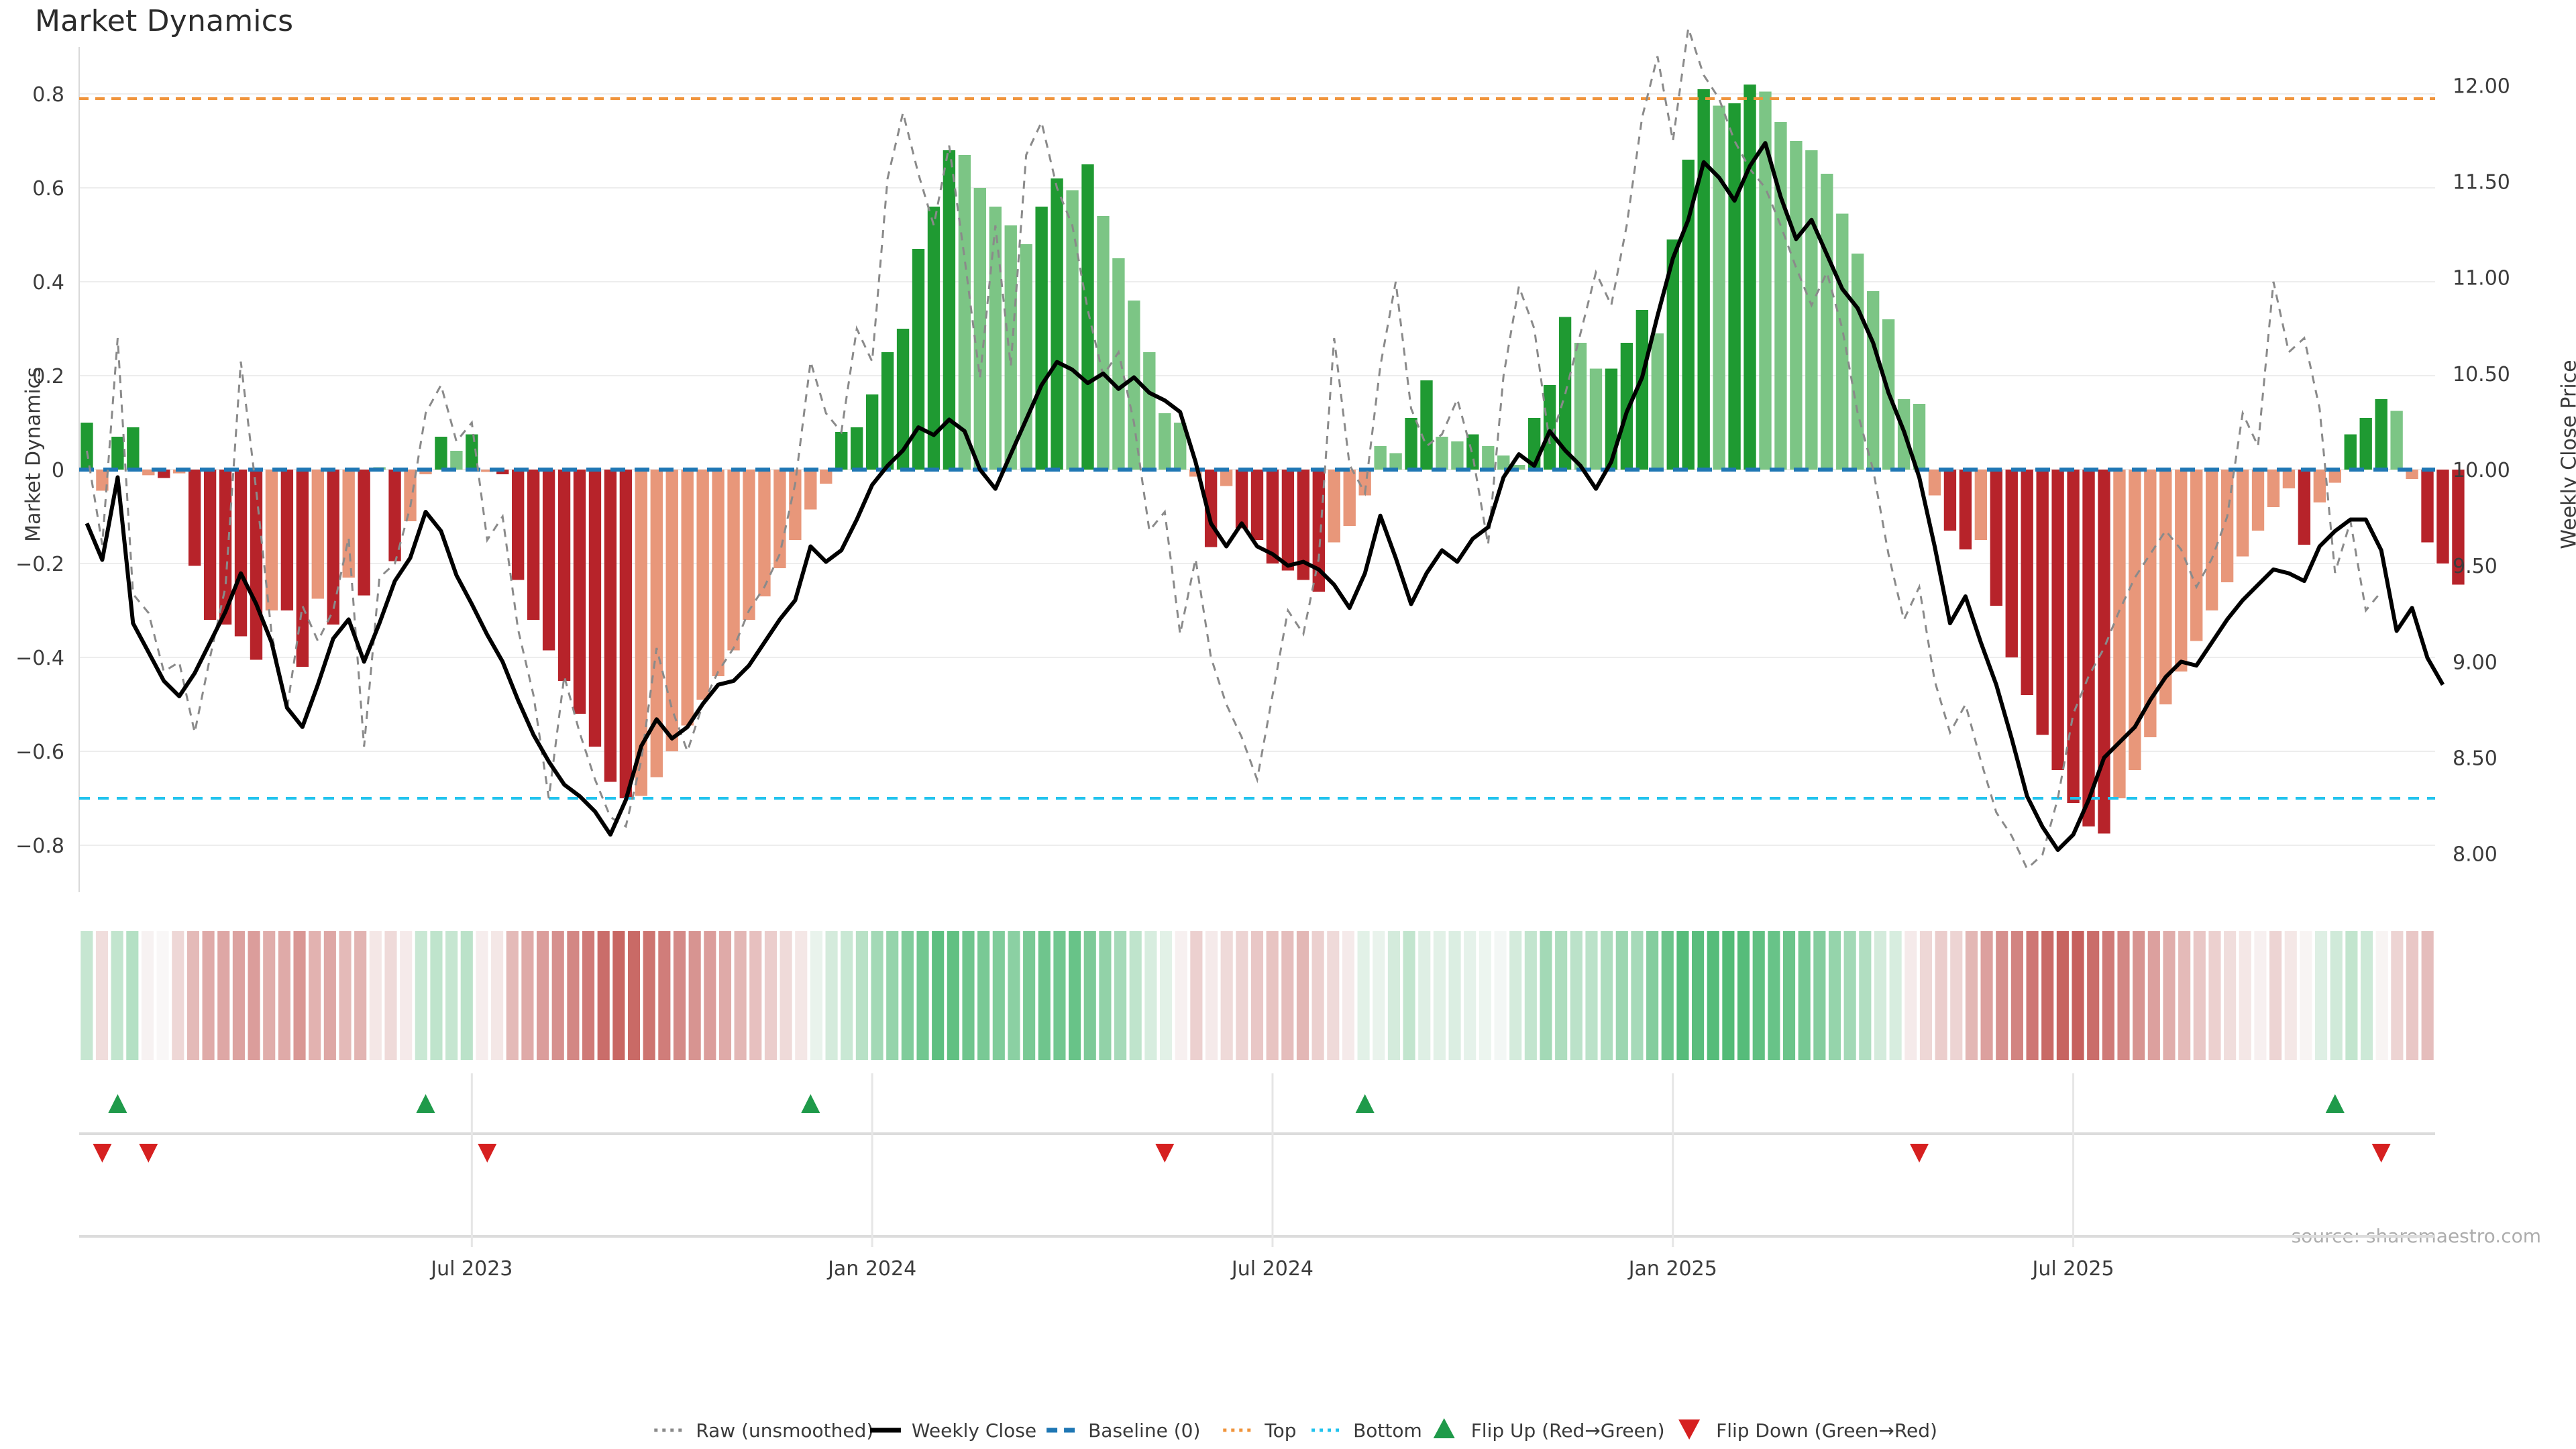 The image size is (2576, 1449). Describe the element at coordinates (1807, 1430) in the screenshot. I see `legend-item: Flip Down (Green→Red)` at that location.